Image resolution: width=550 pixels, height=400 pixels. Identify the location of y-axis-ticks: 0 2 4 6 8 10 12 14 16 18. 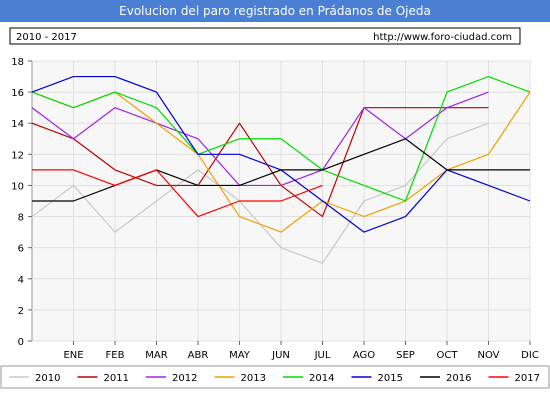
(21, 202).